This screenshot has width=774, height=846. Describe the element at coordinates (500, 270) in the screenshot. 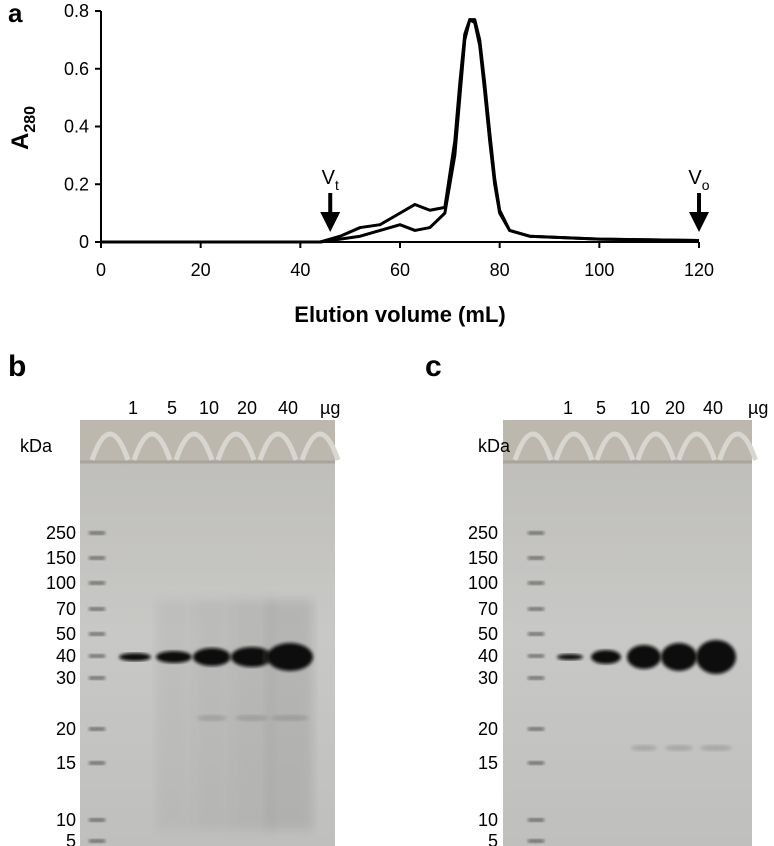

I see `x-tick-label: 80` at that location.